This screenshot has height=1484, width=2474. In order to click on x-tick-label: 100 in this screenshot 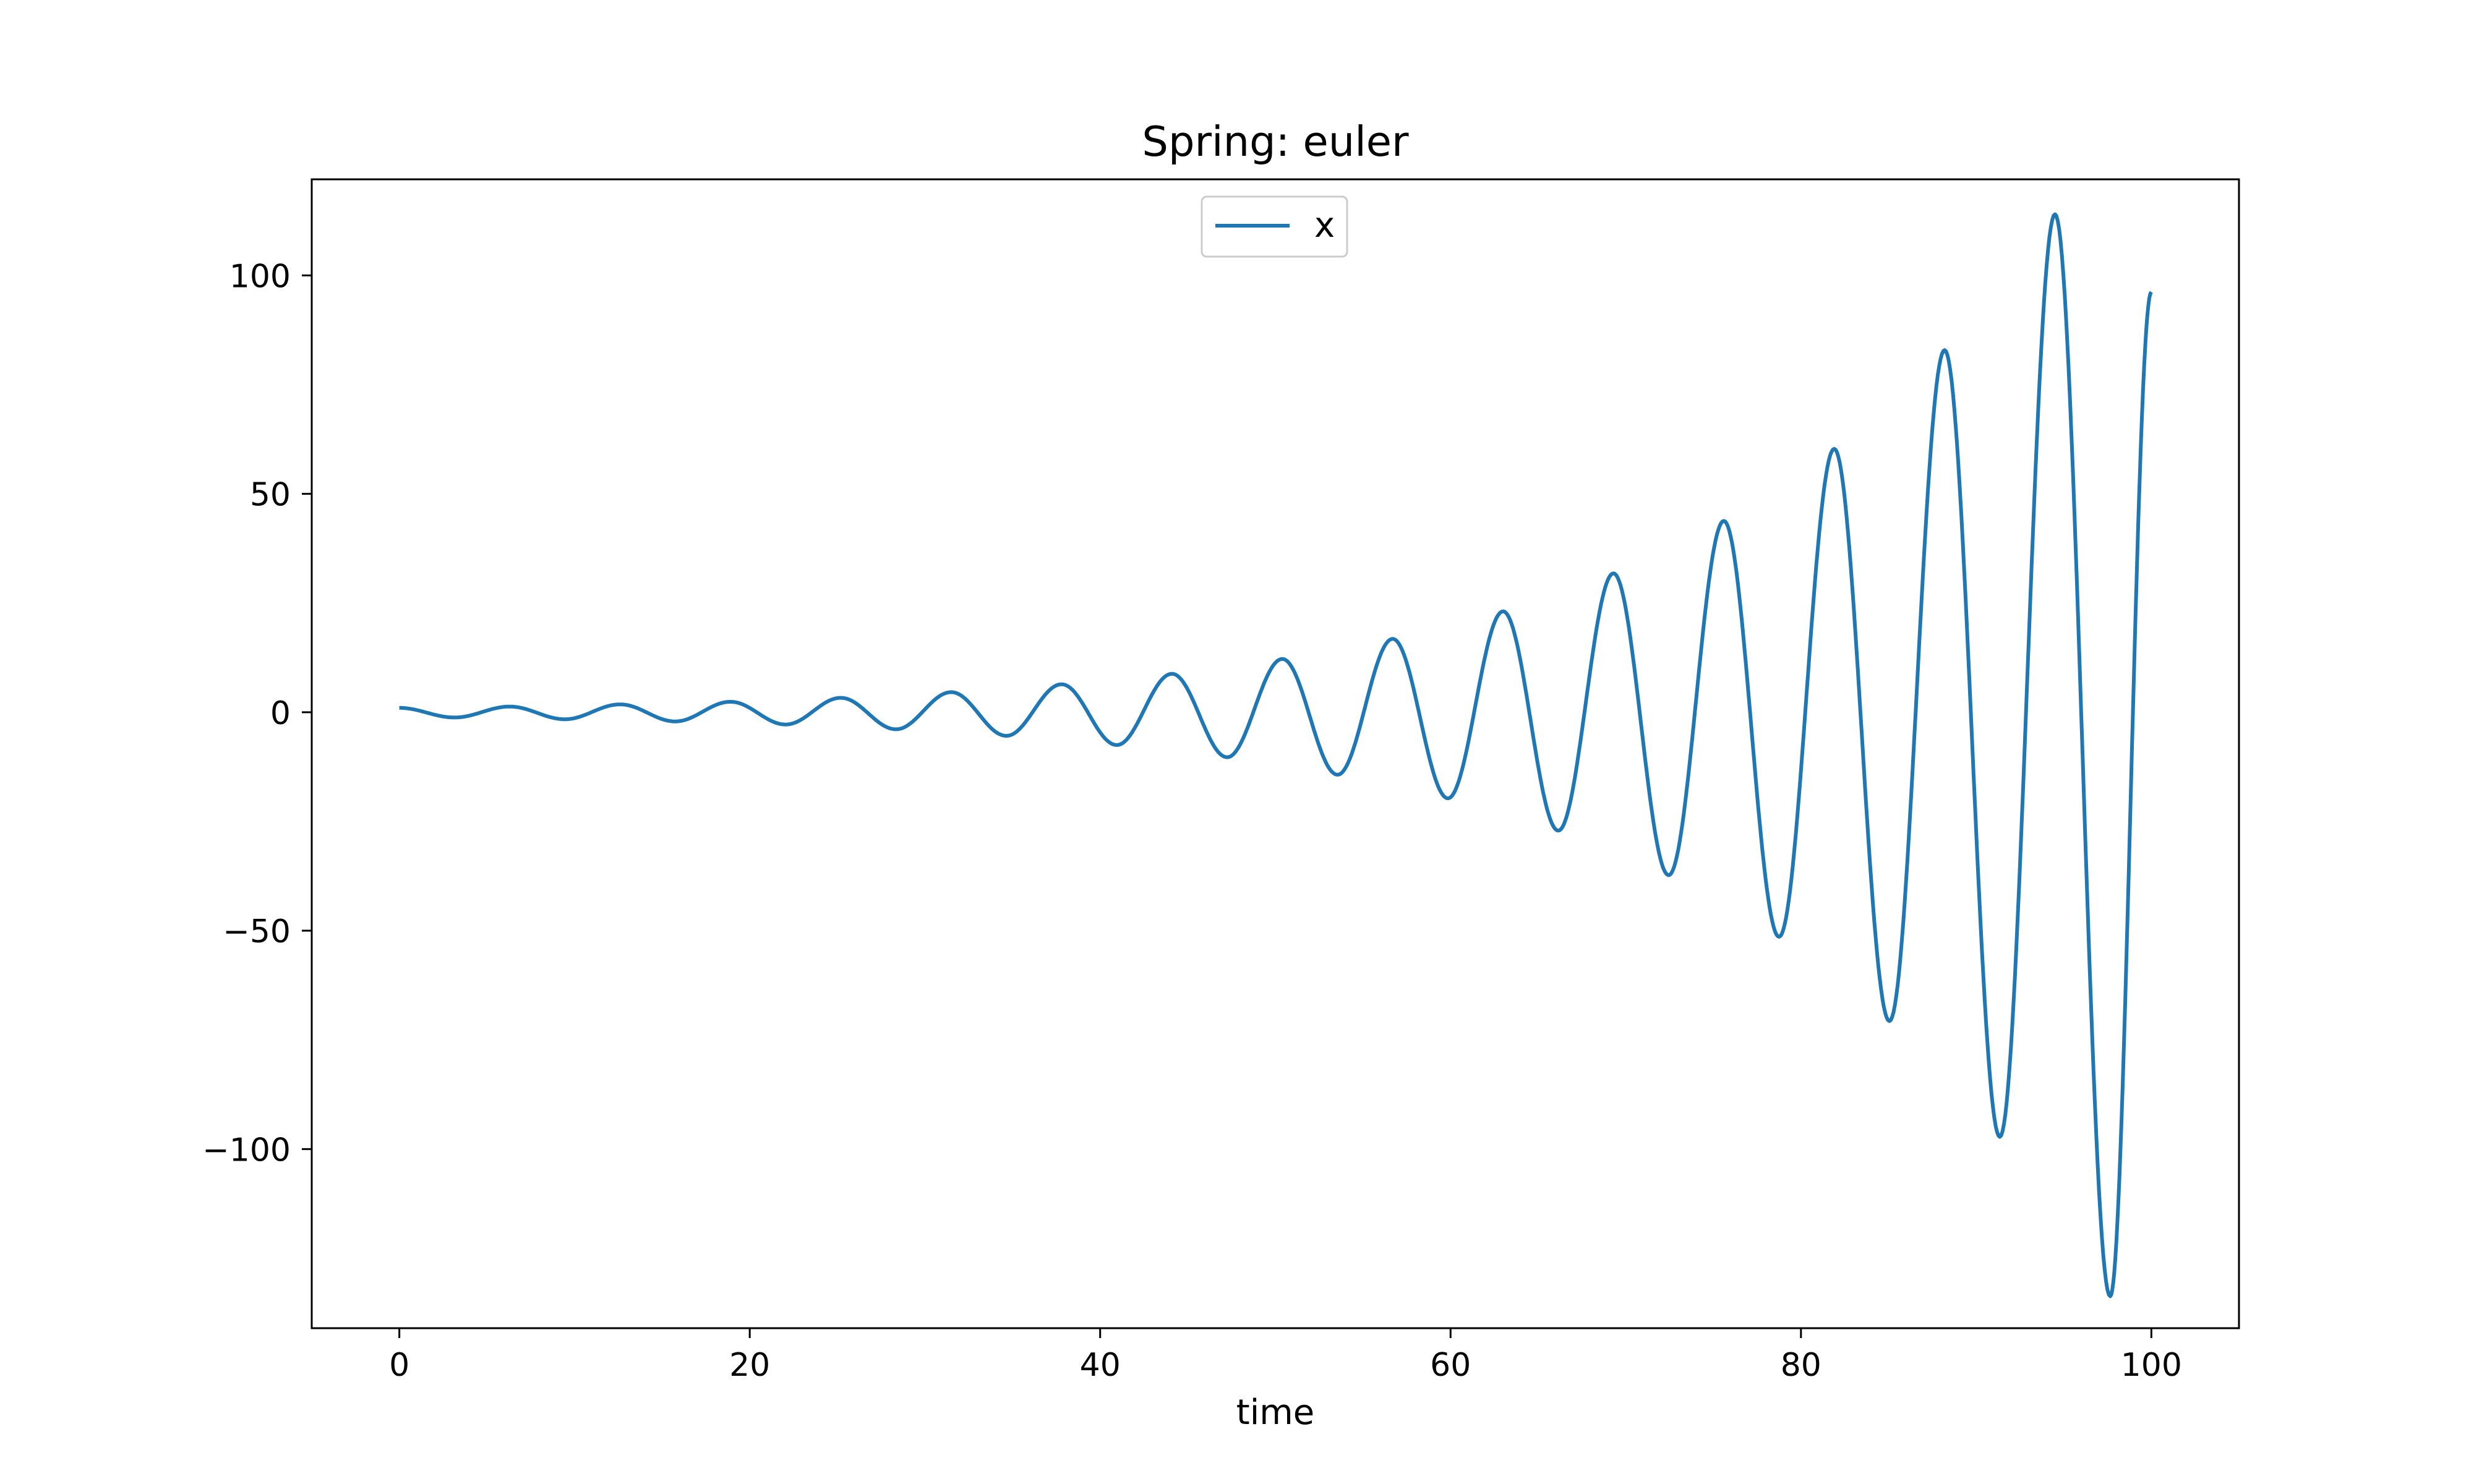, I will do `click(2151, 1365)`.